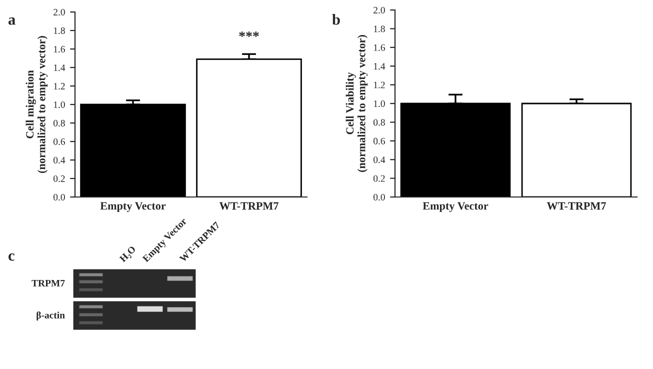  I want to click on text: β-actin, so click(50, 316).